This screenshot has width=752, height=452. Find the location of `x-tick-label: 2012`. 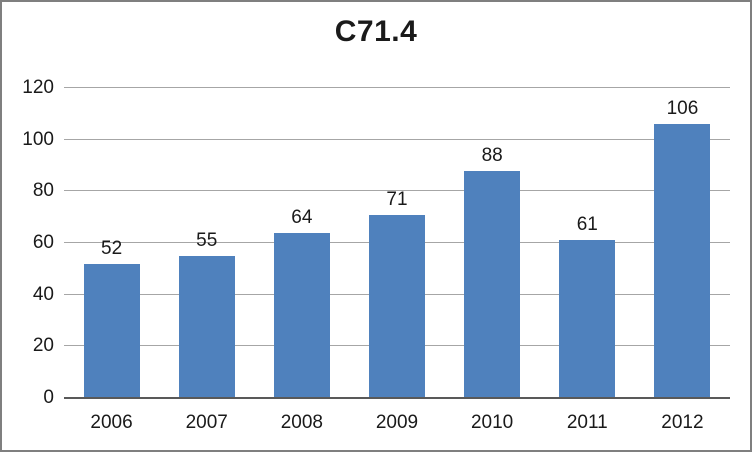

x-tick-label: 2012 is located at coordinates (682, 422).